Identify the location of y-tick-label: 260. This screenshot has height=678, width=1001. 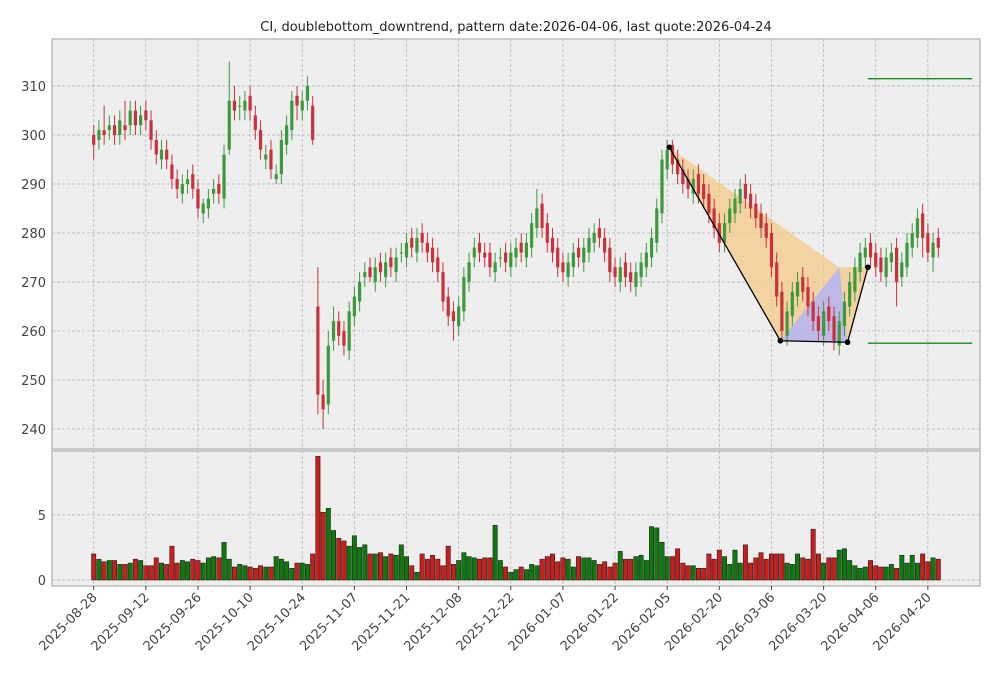
(33, 332).